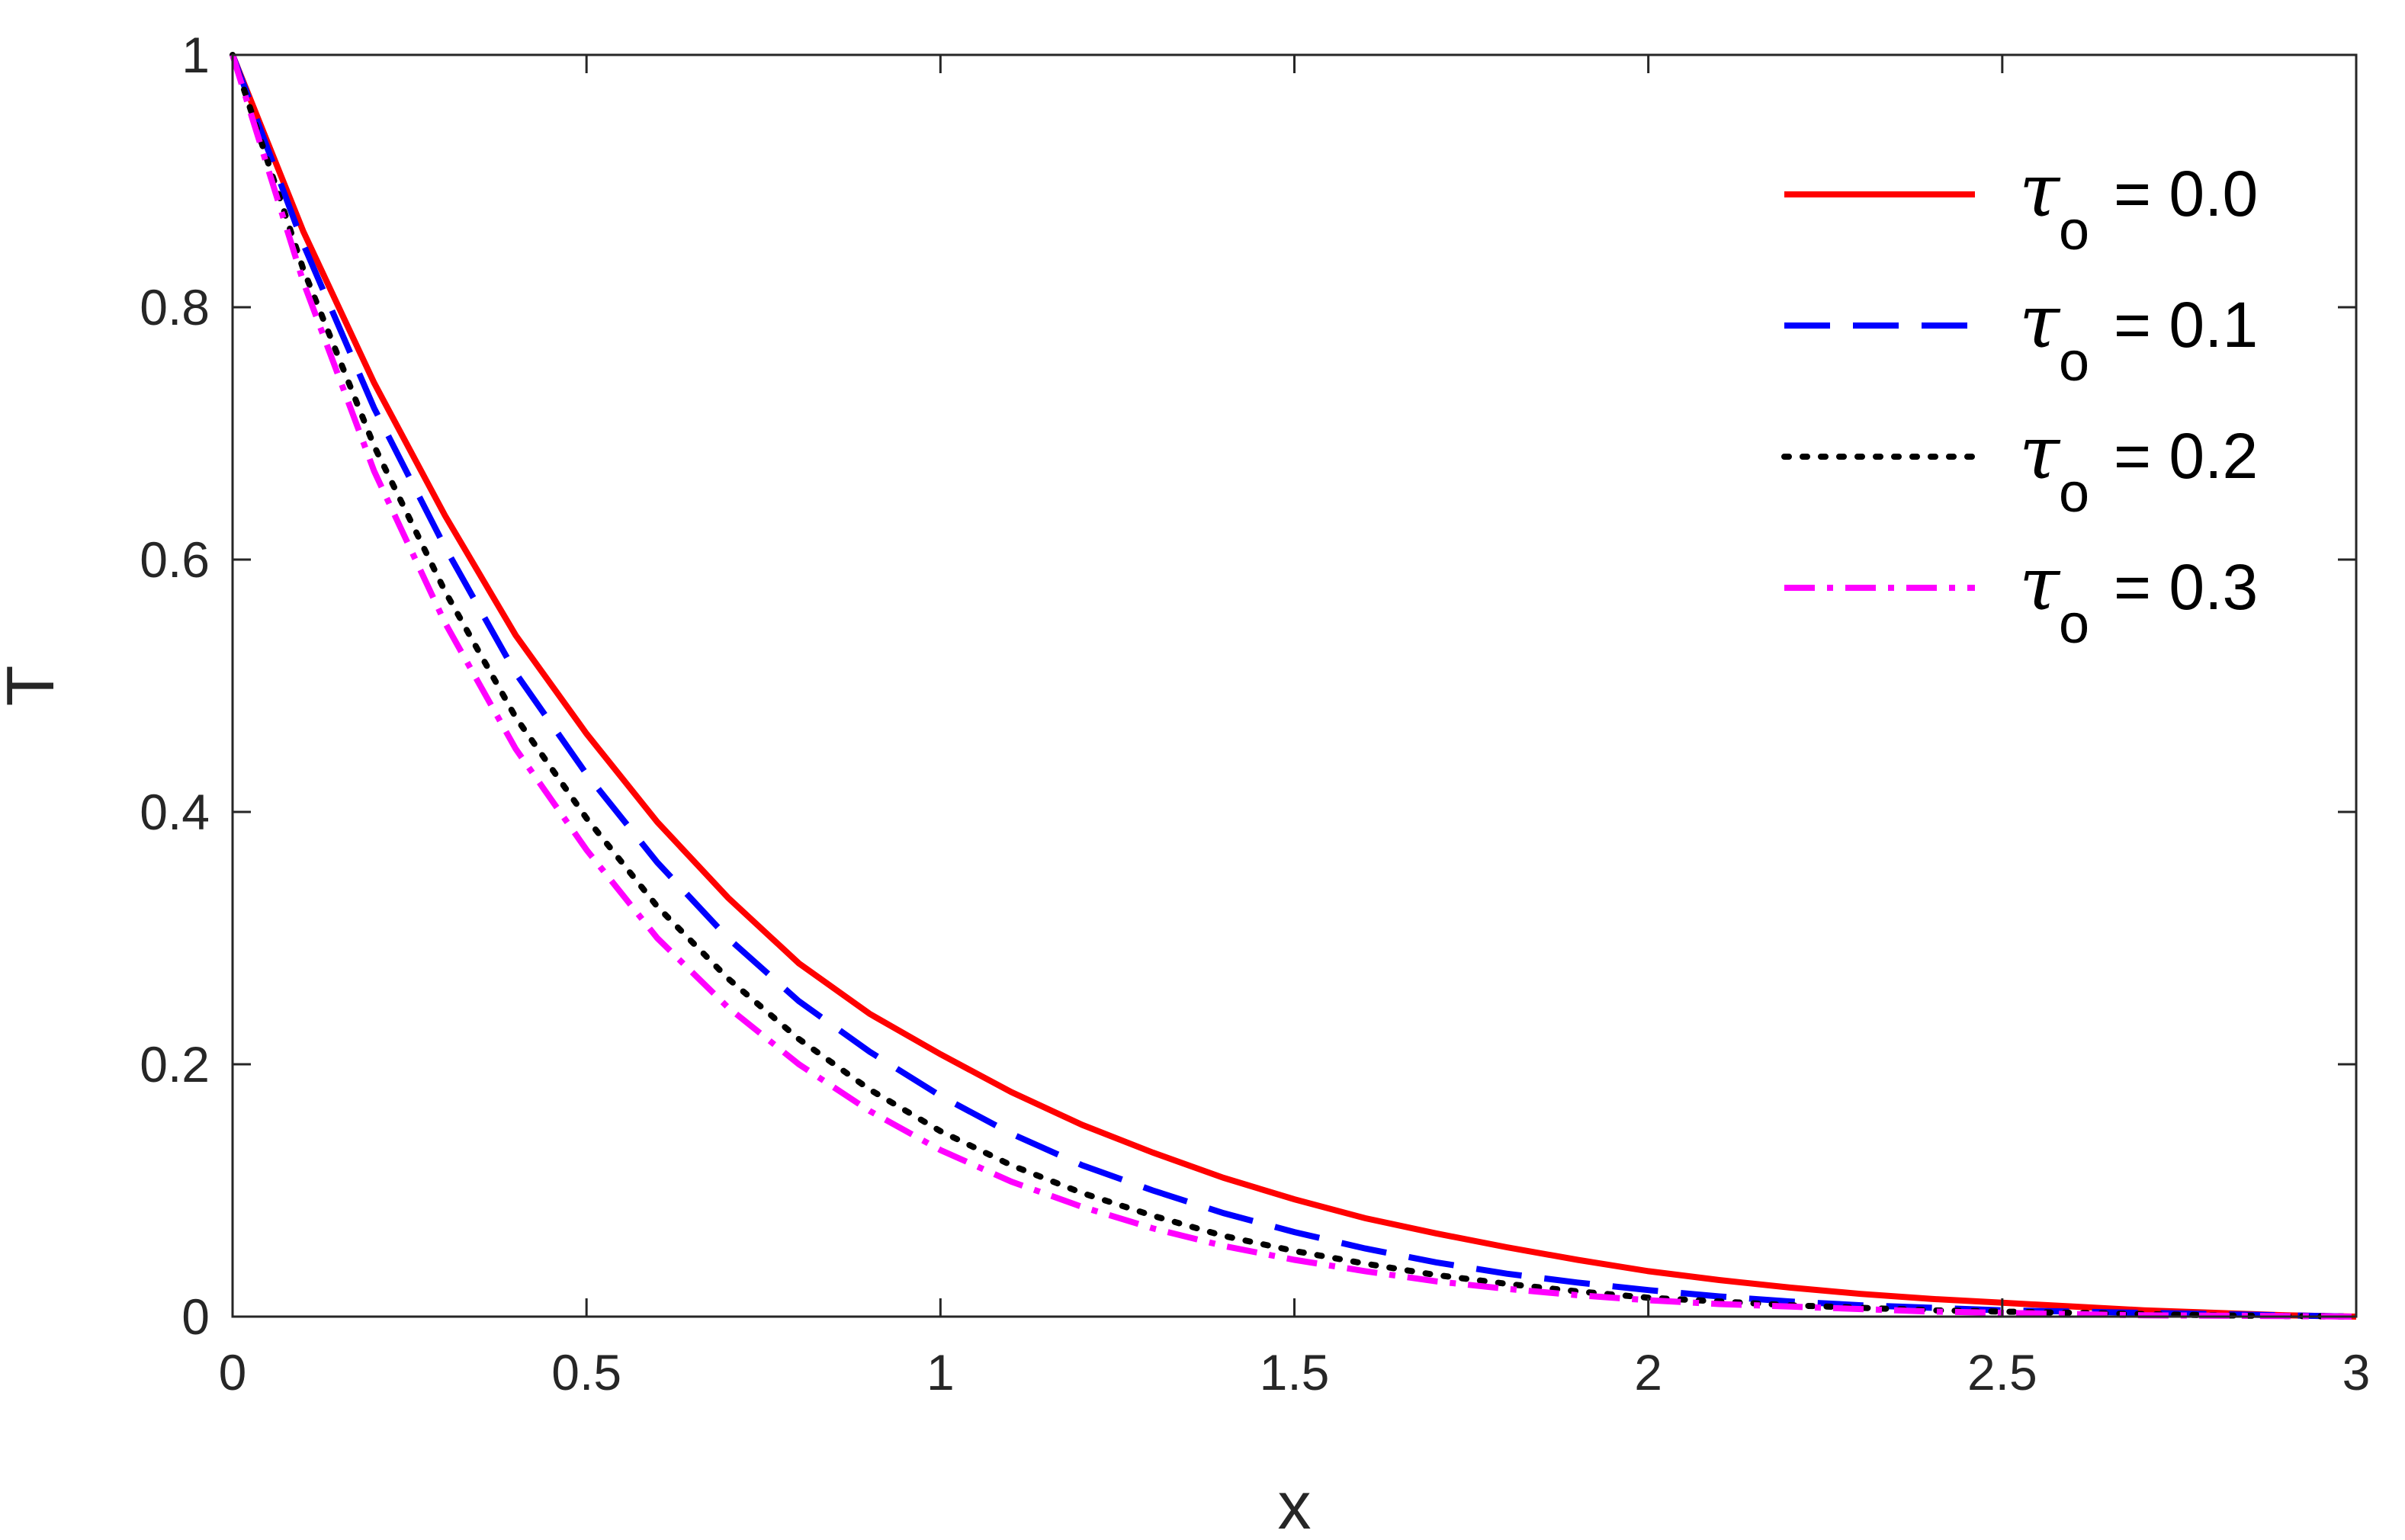  What do you see at coordinates (2356, 1372) in the screenshot?
I see `x-tick-label: 3` at bounding box center [2356, 1372].